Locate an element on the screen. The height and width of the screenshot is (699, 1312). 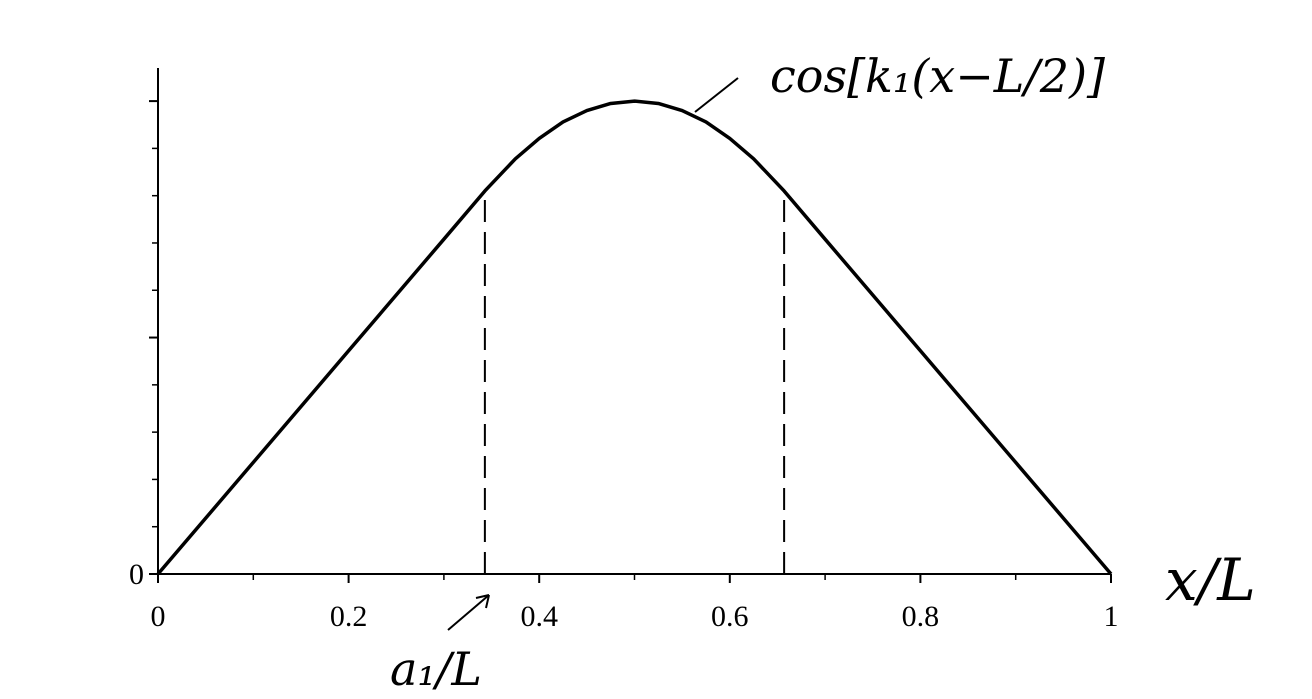
leader-line is located at coordinates (716, 95).